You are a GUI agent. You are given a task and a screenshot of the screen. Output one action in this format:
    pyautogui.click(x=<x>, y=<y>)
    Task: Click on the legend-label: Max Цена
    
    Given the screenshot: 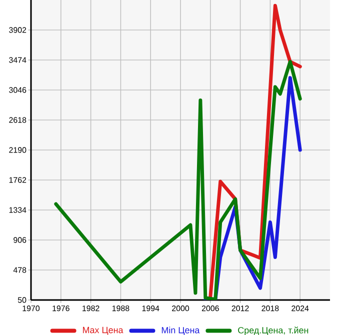 What is the action you would take?
    pyautogui.click(x=103, y=330)
    